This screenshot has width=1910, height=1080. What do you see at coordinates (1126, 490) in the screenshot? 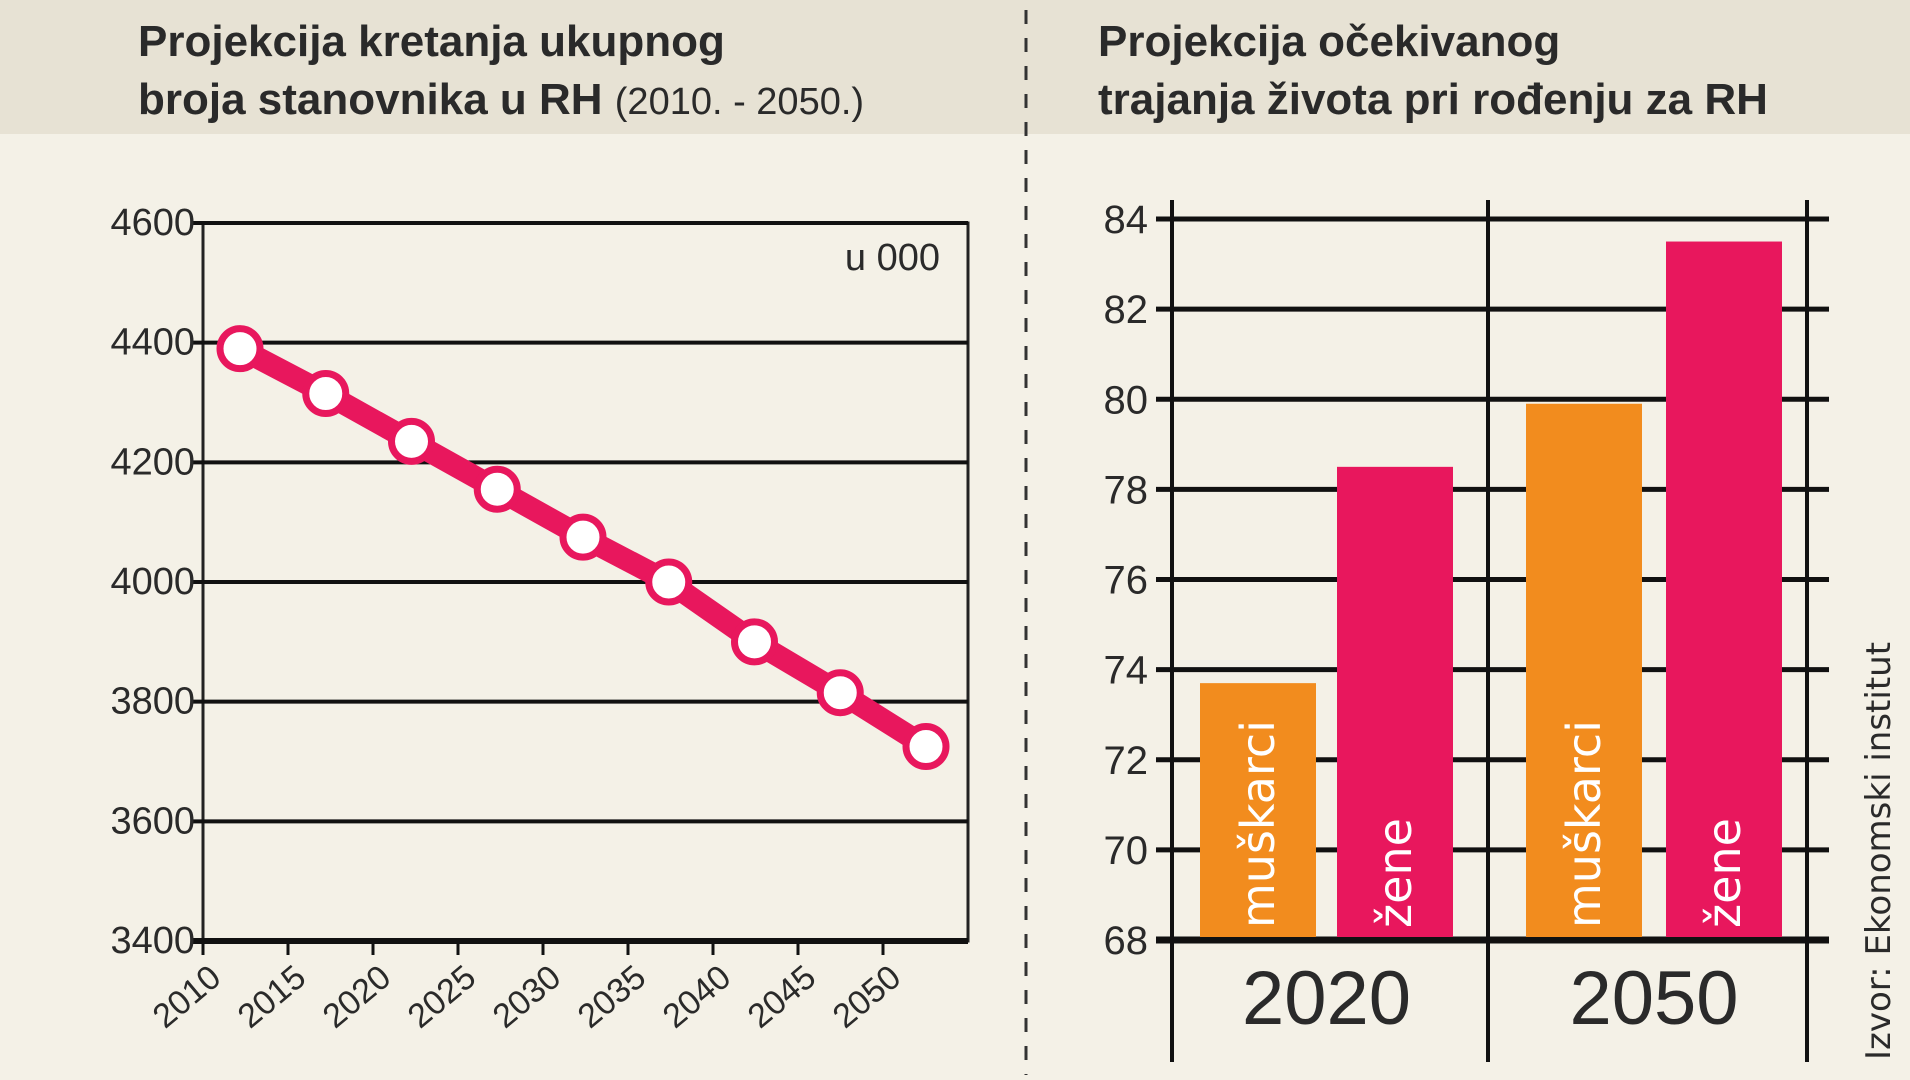
I see `y-tick-label: 78` at bounding box center [1126, 490].